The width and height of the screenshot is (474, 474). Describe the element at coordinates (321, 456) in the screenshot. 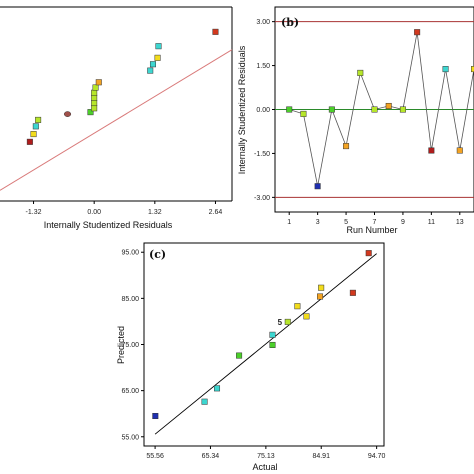

I see `panel-c-x-tick-label: 84.91` at that location.